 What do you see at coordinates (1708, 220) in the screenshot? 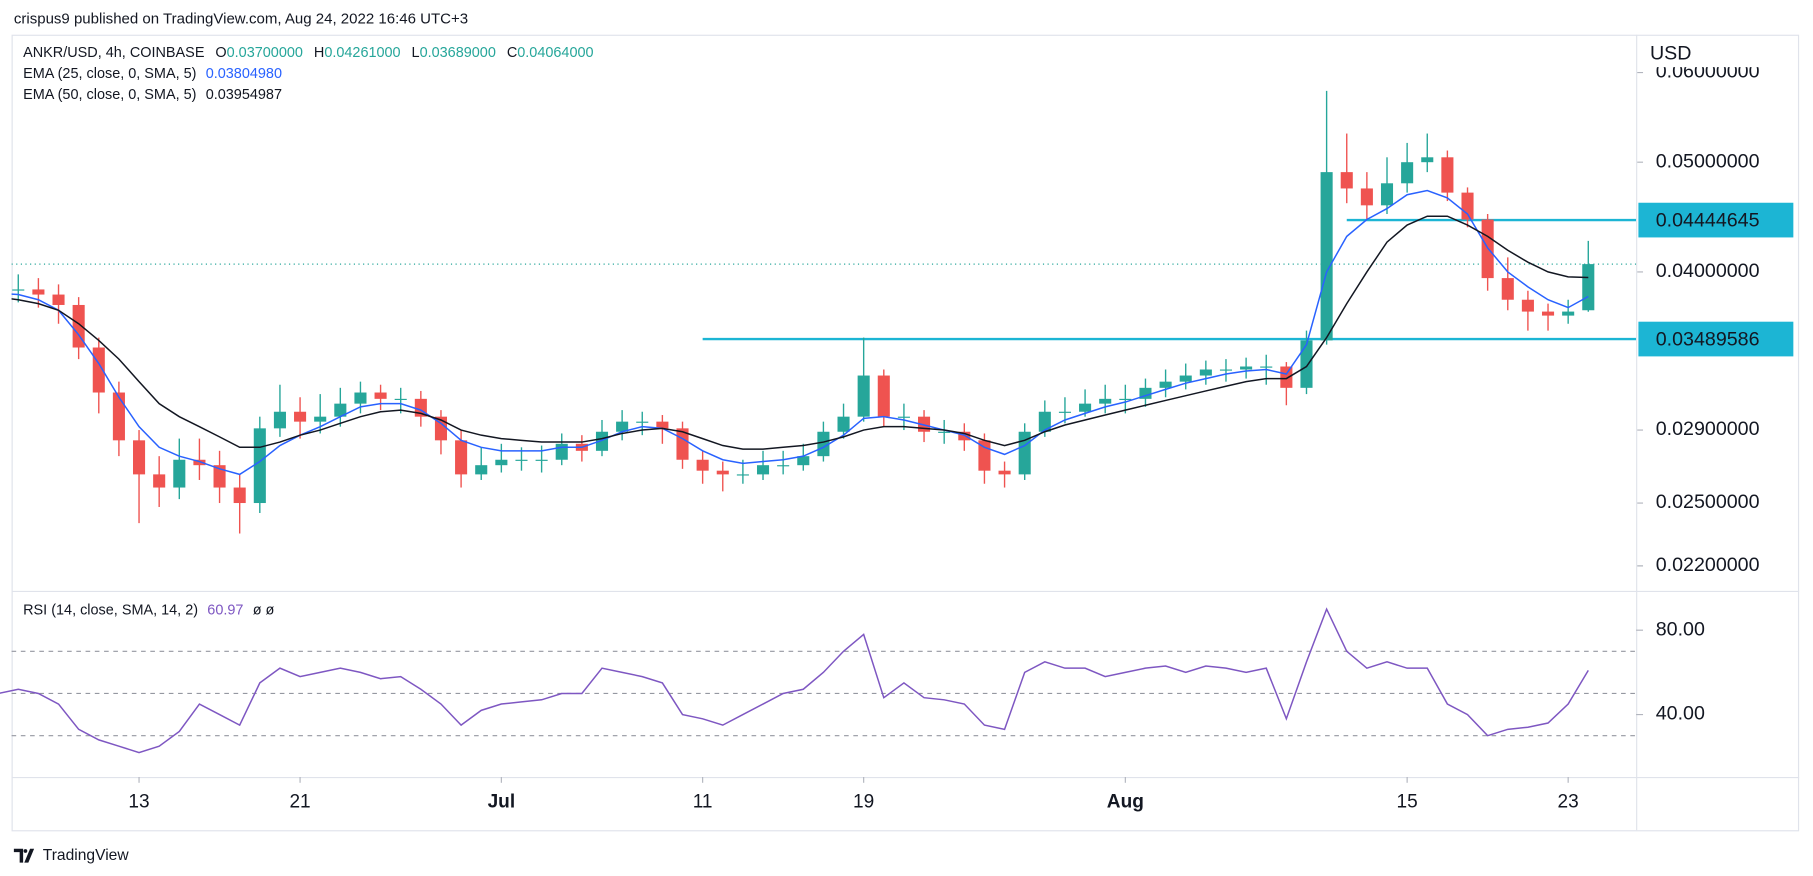
I see `level-label: 0.04444645` at bounding box center [1708, 220].